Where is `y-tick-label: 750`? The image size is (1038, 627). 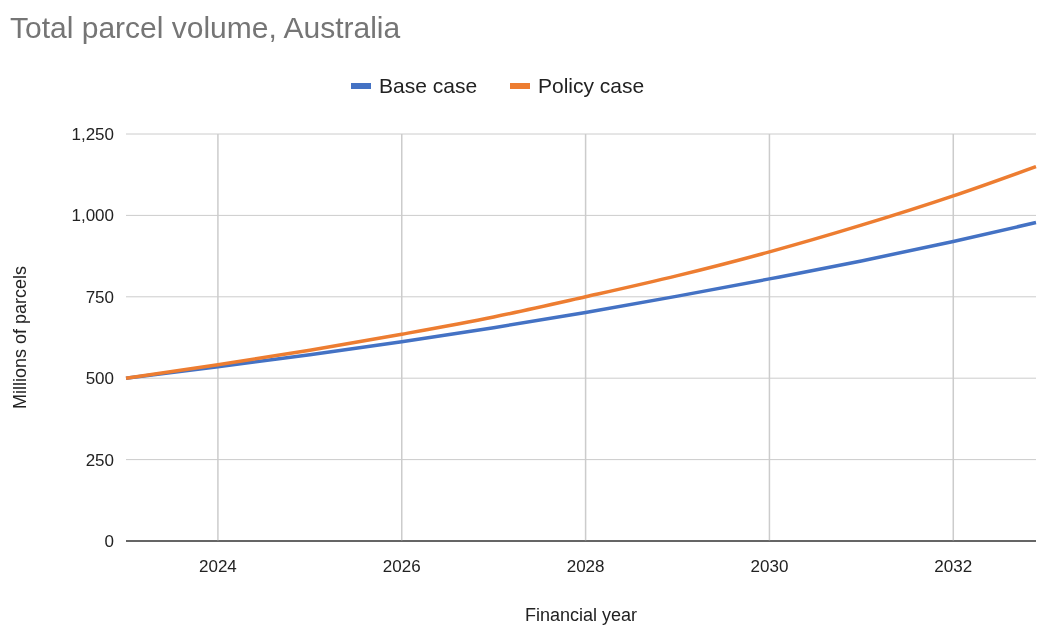
y-tick-label: 750 is located at coordinates (99, 297).